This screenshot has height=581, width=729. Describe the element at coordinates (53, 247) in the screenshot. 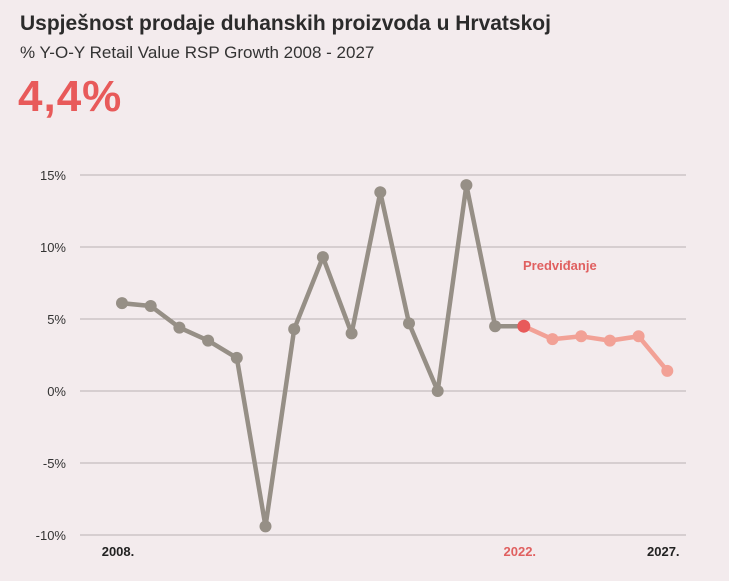

I see `y-tick-label: 10%` at that location.